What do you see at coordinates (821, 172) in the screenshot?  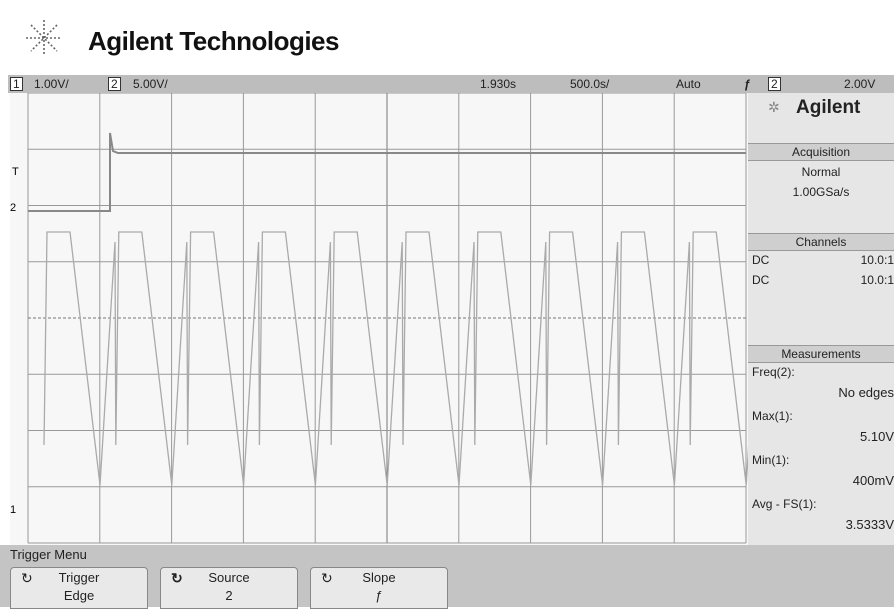 I see `acq-mode: Normal` at bounding box center [821, 172].